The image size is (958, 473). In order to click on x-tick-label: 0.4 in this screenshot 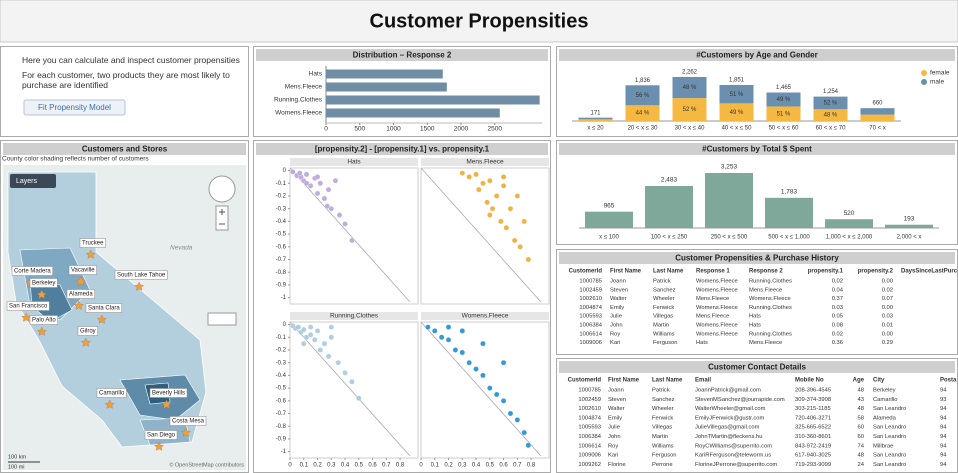, I will do `click(345, 466)`.